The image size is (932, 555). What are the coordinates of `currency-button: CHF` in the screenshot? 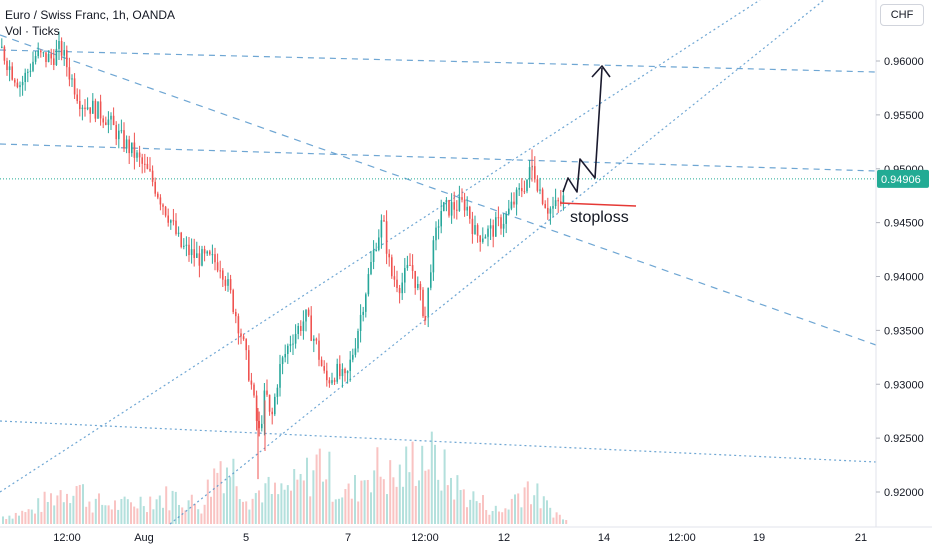 It's located at (902, 15).